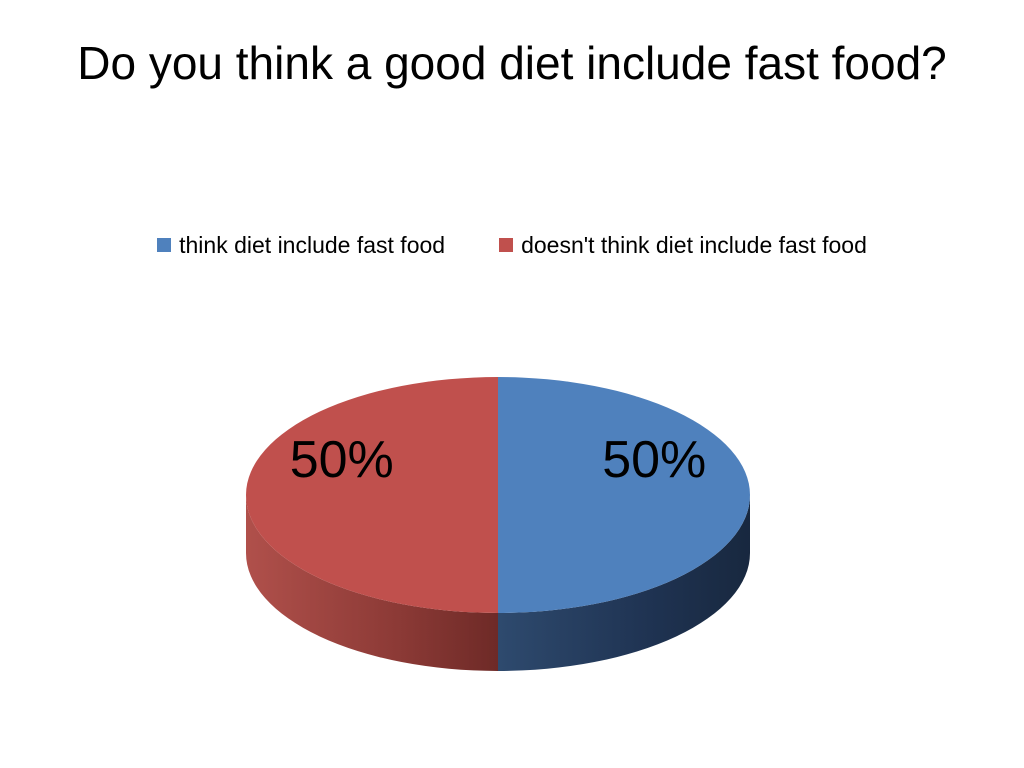  What do you see at coordinates (342, 460) in the screenshot?
I see `data-label-doesnt-think: 50%` at bounding box center [342, 460].